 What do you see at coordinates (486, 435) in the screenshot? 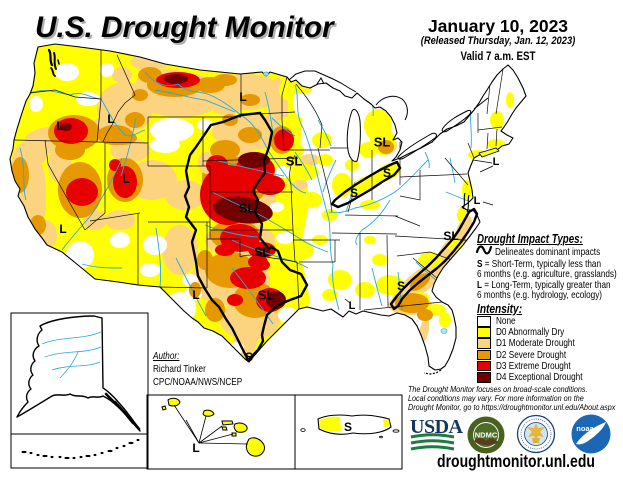
I see `svg-text: NDMC` at bounding box center [486, 435].